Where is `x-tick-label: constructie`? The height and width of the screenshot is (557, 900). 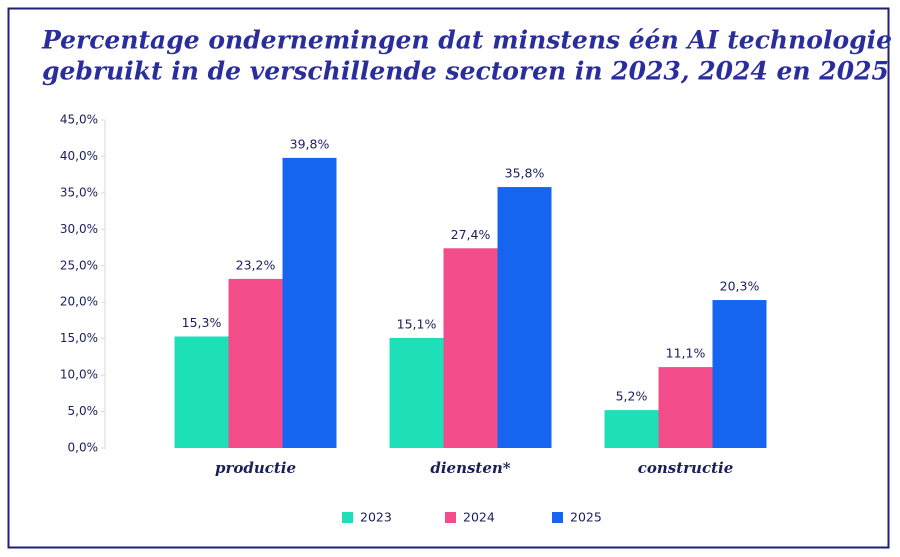 x-tick-label: constructie is located at coordinates (686, 468).